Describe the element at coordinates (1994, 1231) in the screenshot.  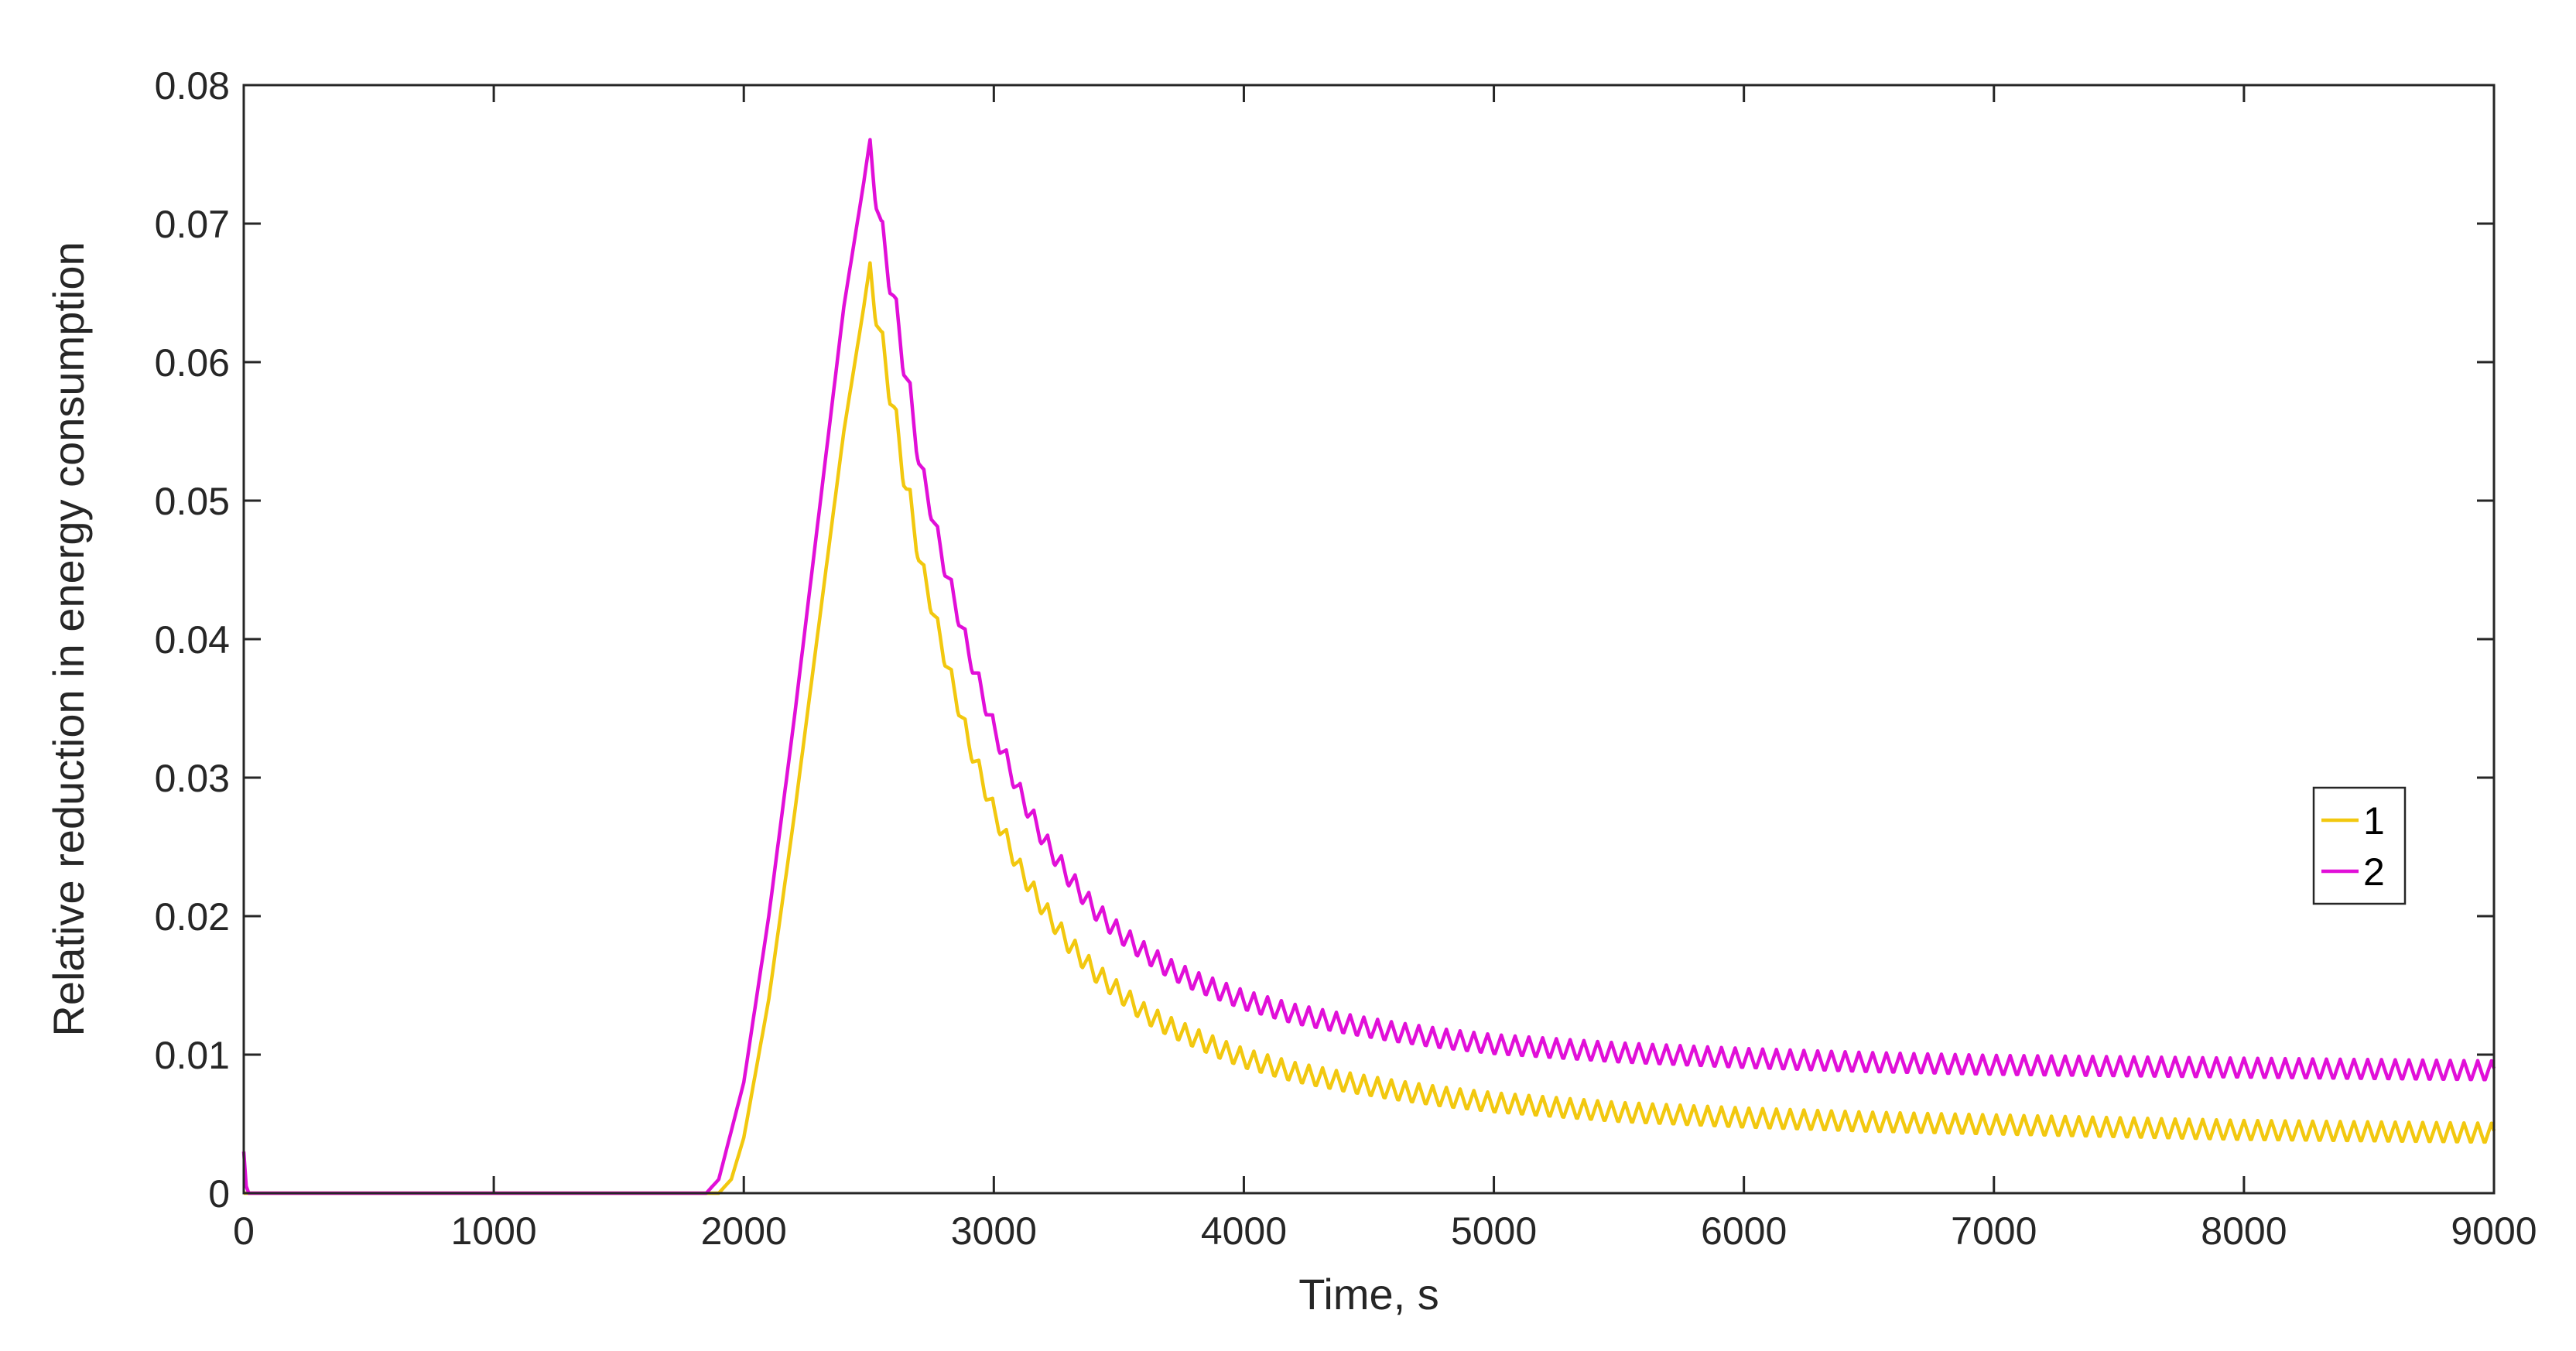
I see `x-tick-label: 7000` at that location.